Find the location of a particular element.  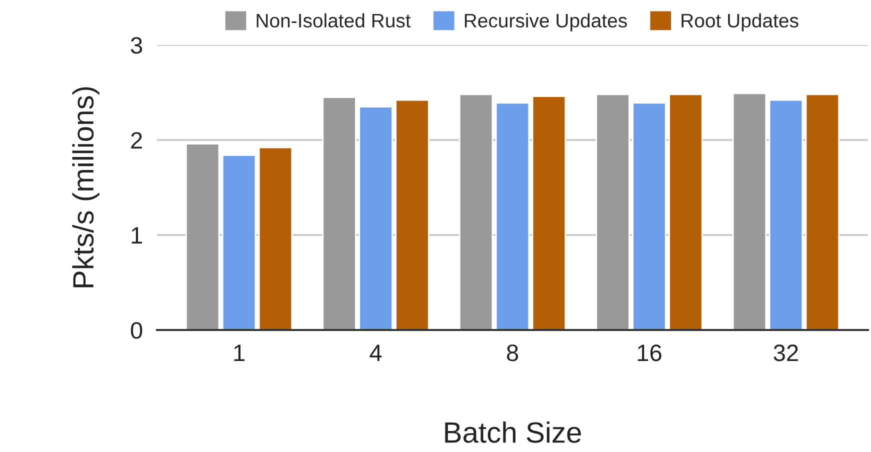

legend-label: Non-Isolated Rust is located at coordinates (333, 20).